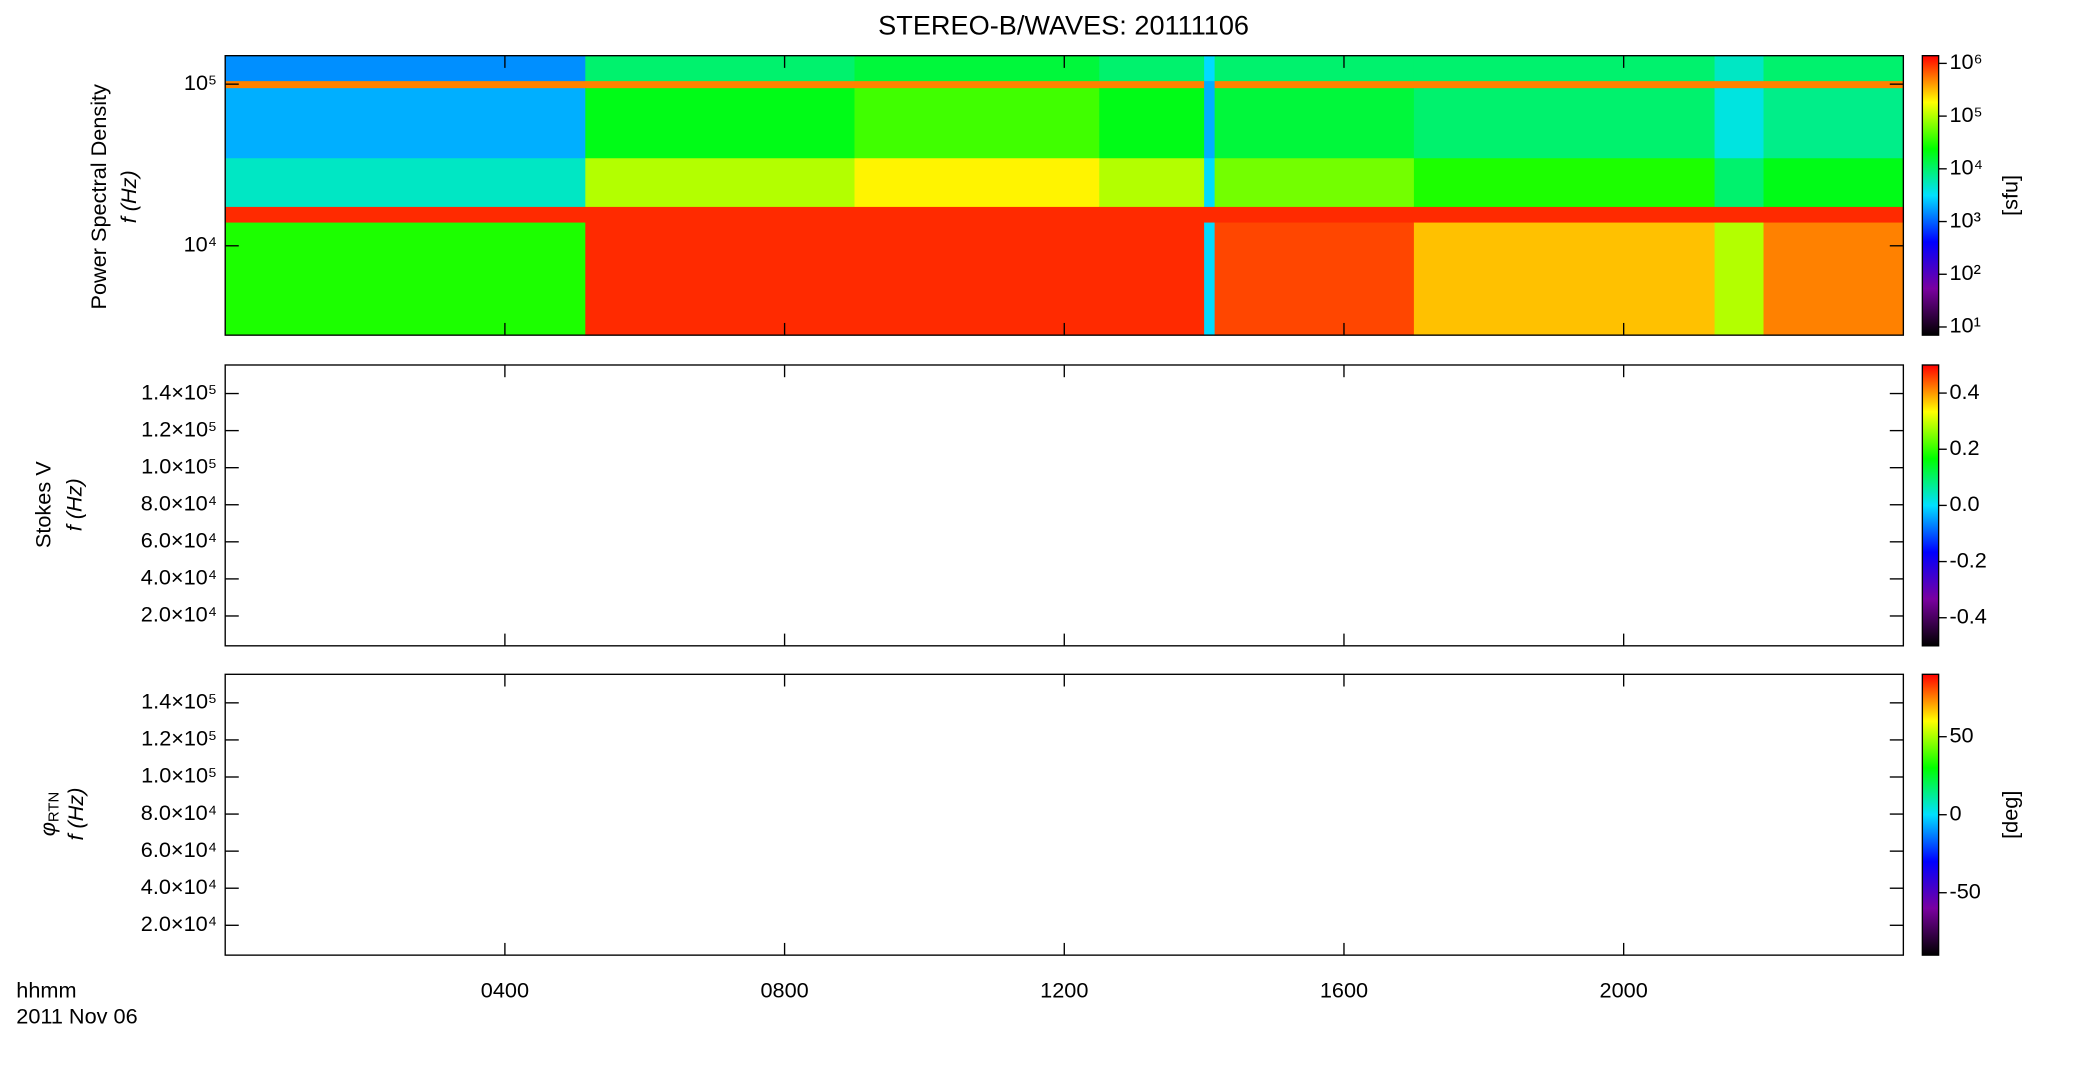 The width and height of the screenshot is (2096, 1080). I want to click on colorbar-tick-label: 10³, so click(1964, 219).